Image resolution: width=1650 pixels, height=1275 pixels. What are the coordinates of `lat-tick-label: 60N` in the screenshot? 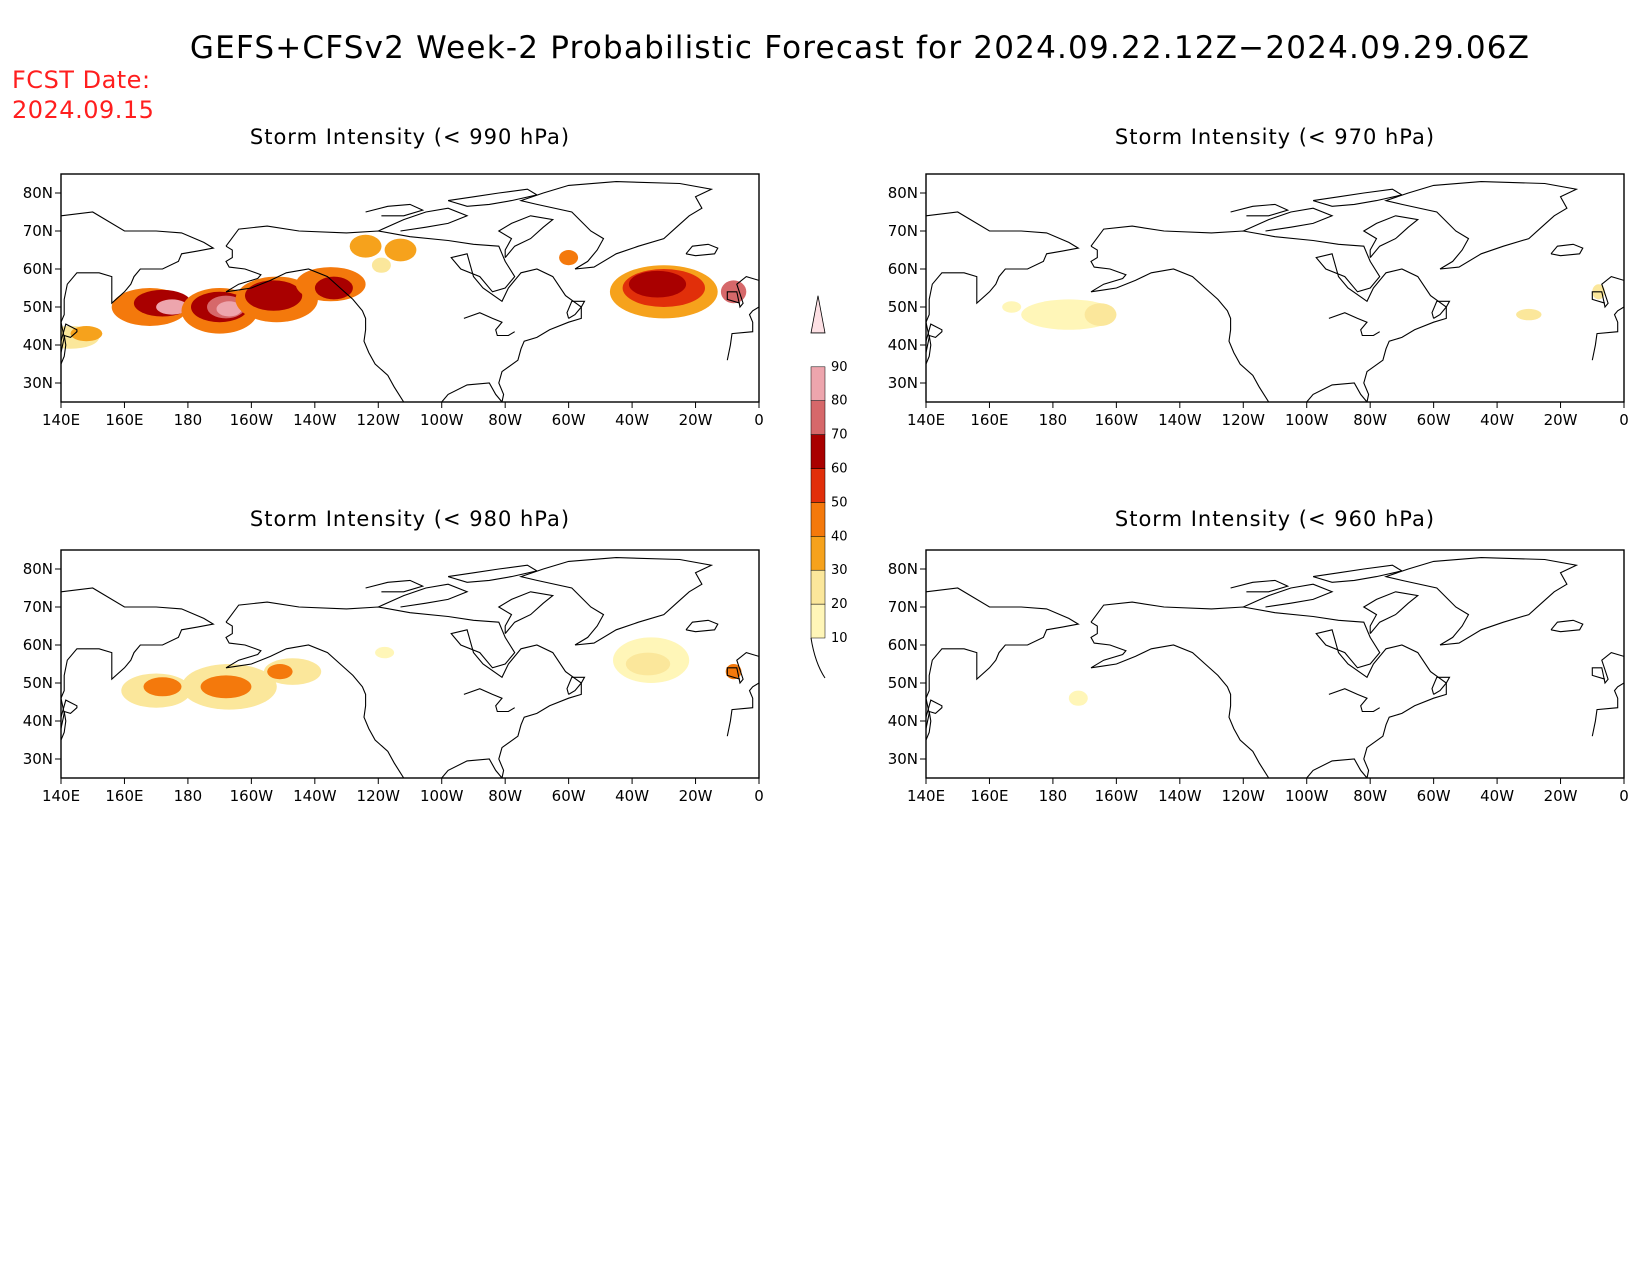 It's located at (38, 269).